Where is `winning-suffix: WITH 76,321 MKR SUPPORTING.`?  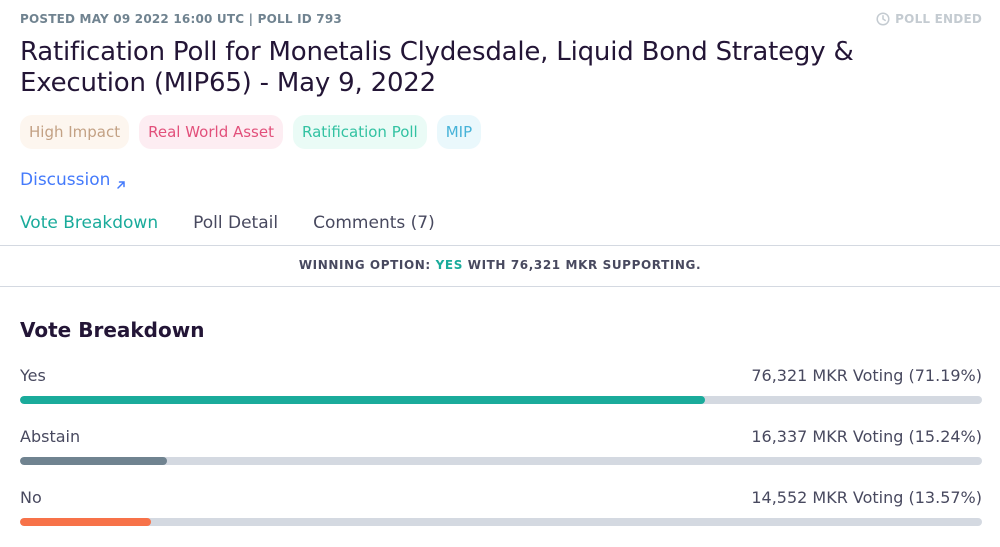
winning-suffix: WITH 76,321 MKR SUPPORTING. is located at coordinates (584, 265).